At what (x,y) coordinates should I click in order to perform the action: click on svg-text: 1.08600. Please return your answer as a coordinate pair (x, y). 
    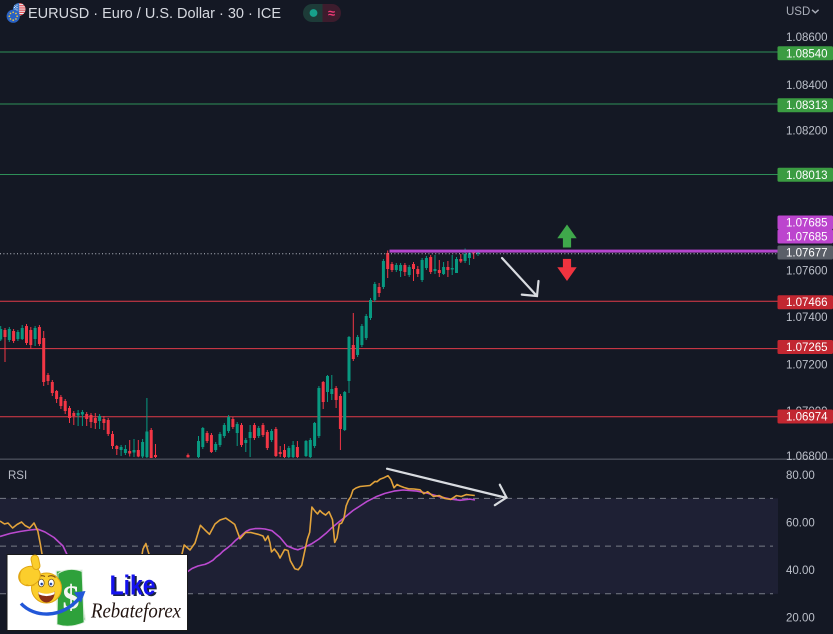
    Looking at the image, I should click on (807, 38).